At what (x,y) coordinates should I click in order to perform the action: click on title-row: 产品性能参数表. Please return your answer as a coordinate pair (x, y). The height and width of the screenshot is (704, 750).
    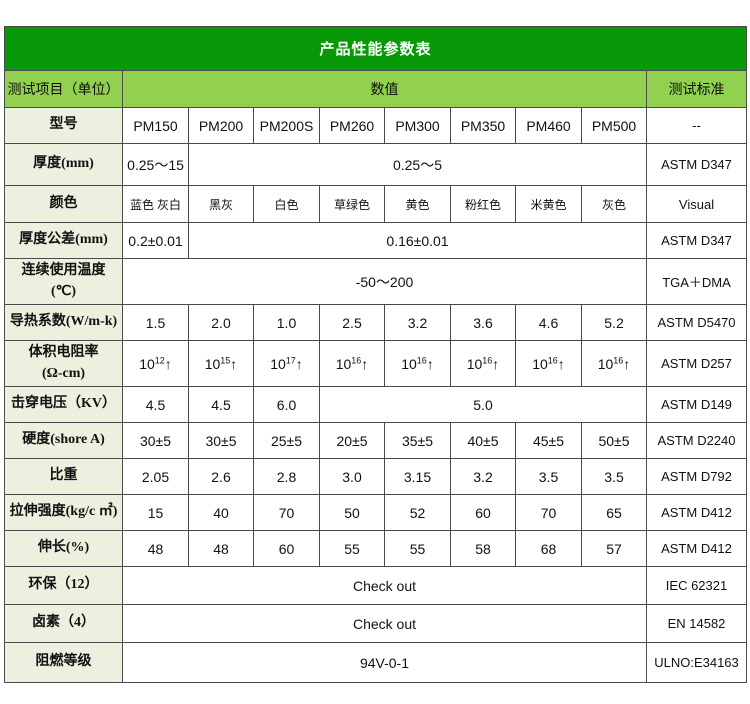
    Looking at the image, I should click on (375, 48).